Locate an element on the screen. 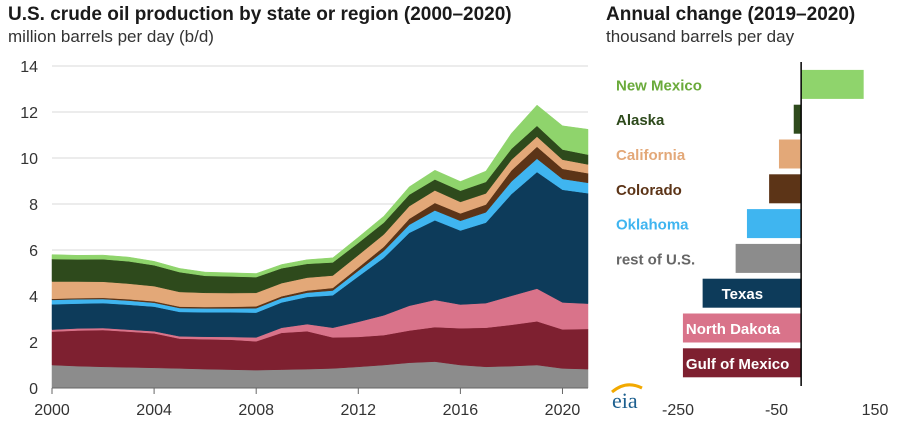 The image size is (900, 428). bar-label-colorado: Colorado is located at coordinates (649, 190).